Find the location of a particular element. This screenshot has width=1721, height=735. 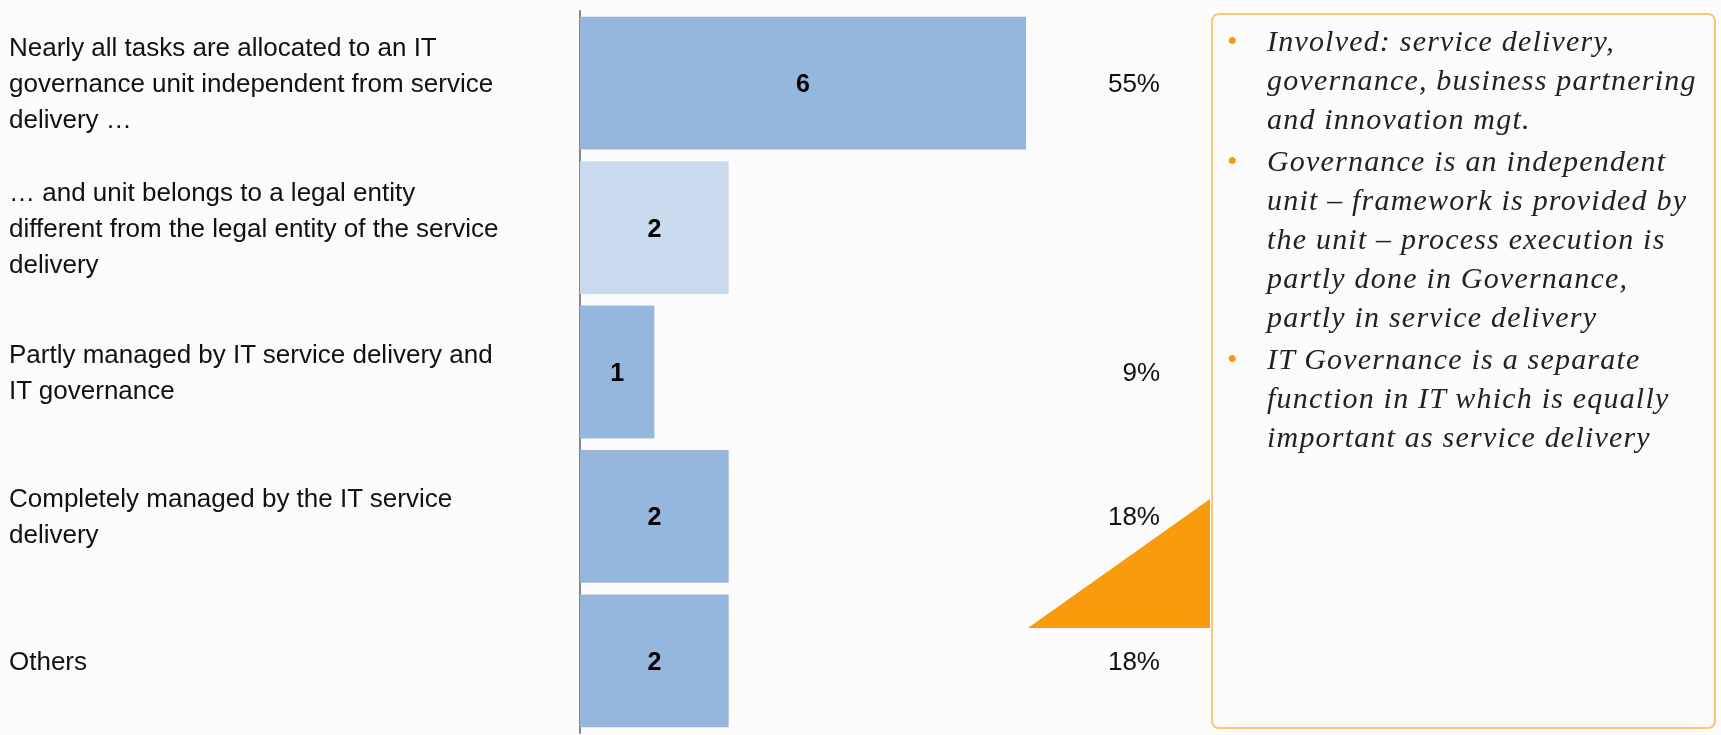

data-label: 6 is located at coordinates (803, 83).